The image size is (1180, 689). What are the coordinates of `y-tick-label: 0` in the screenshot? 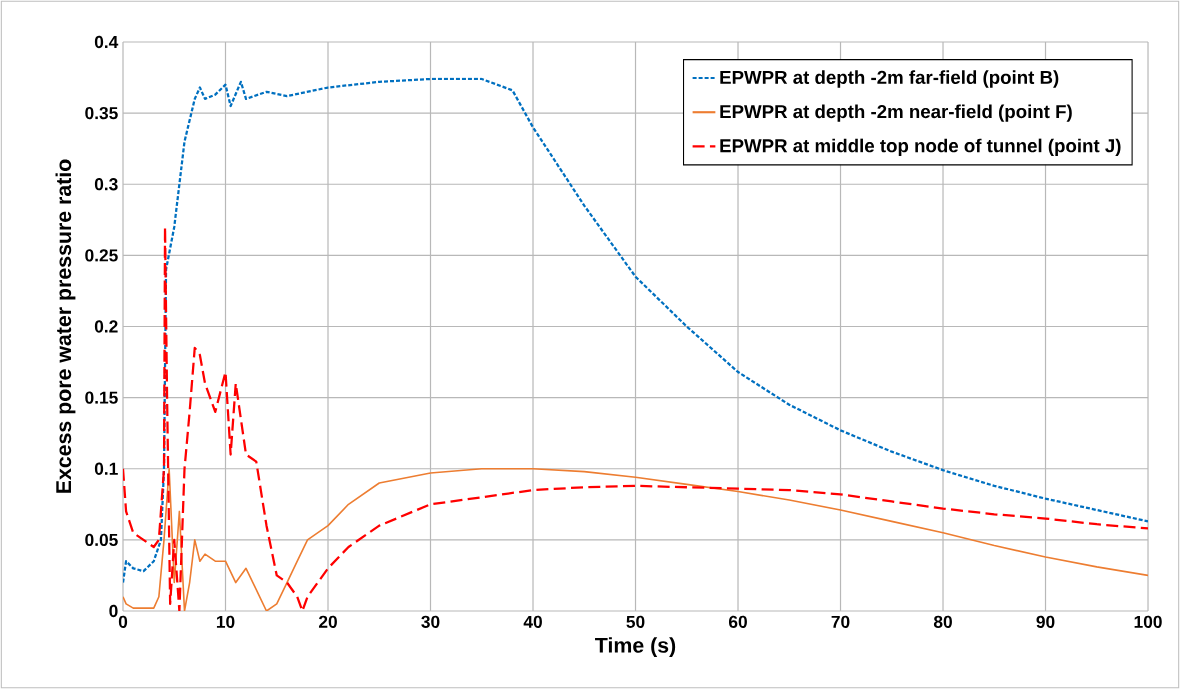 It's located at (113, 611).